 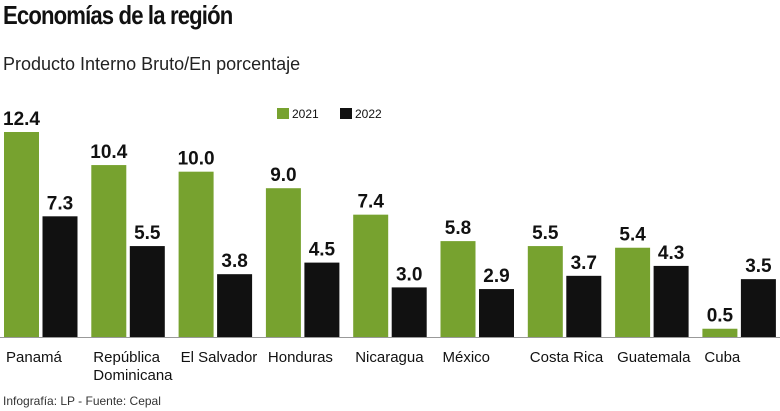 What do you see at coordinates (305, 114) in the screenshot?
I see `legend-label-2021: 2021` at bounding box center [305, 114].